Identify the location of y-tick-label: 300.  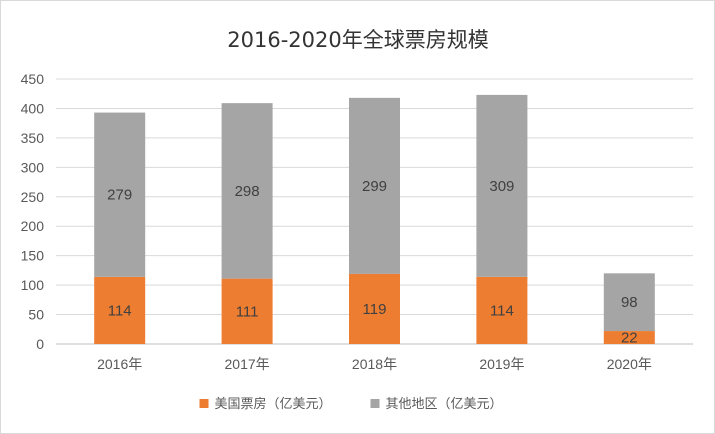
(33, 167).